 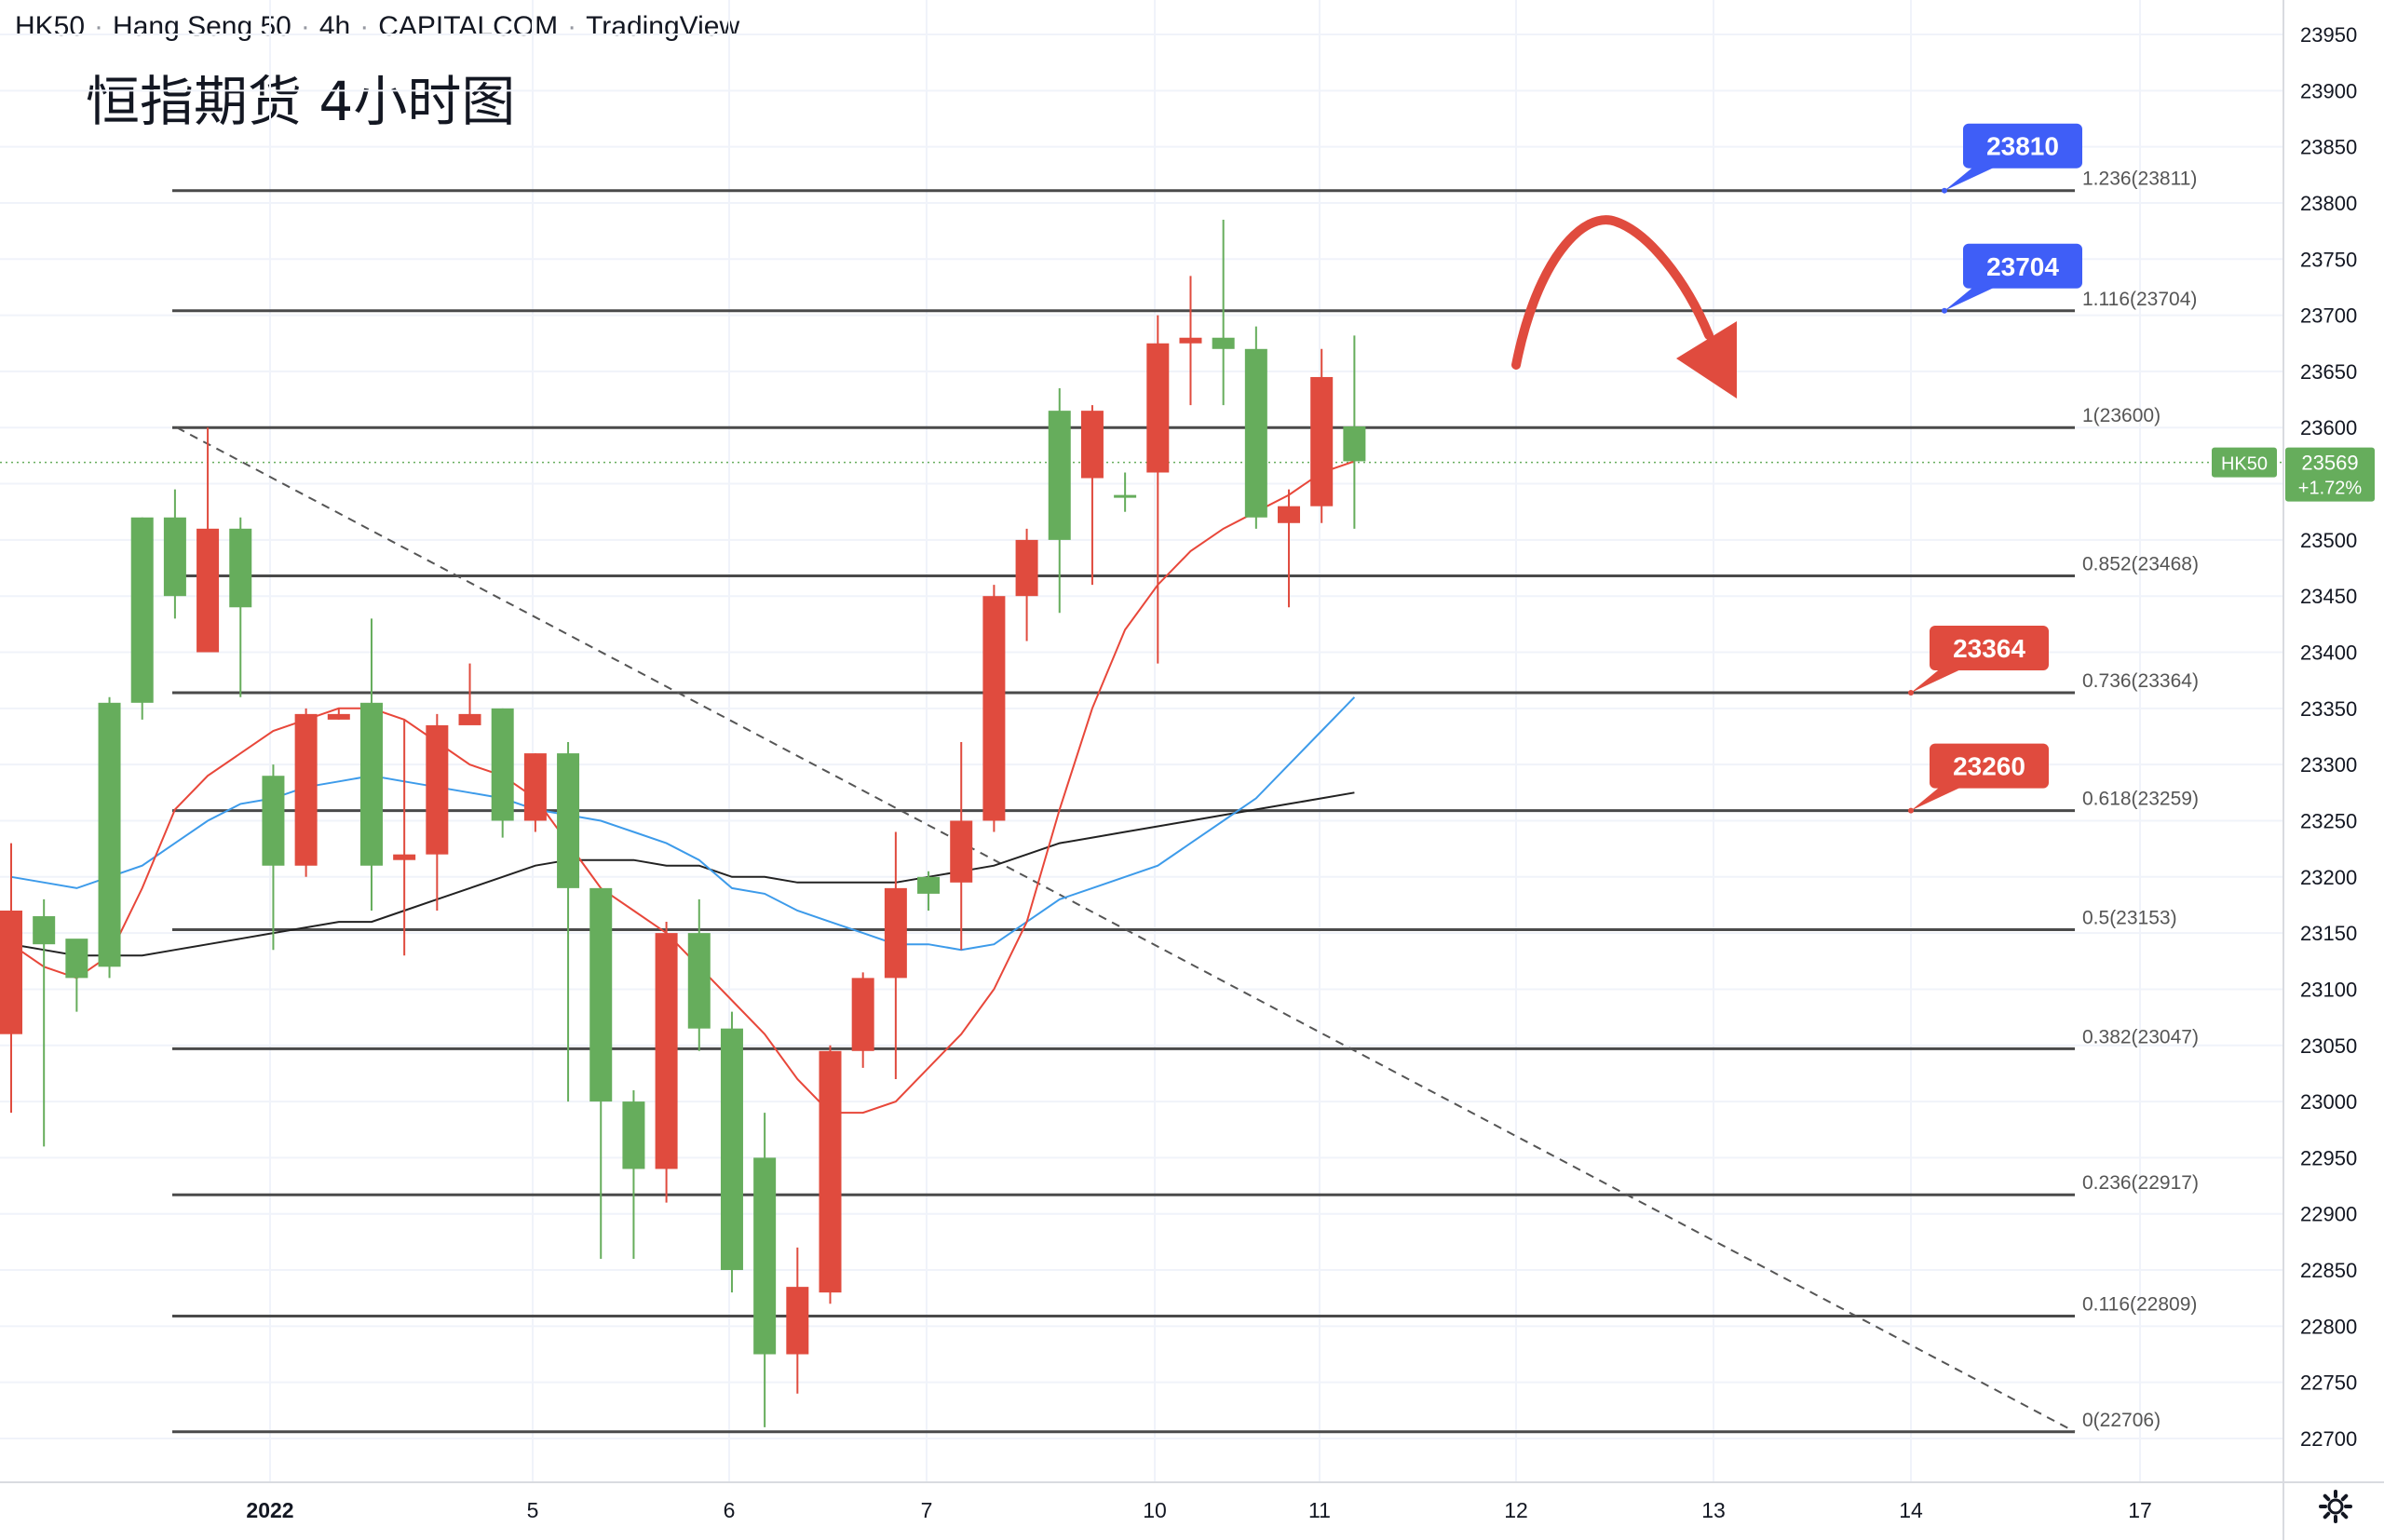 What do you see at coordinates (2329, 372) in the screenshot?
I see `y-tick-label: 23650` at bounding box center [2329, 372].